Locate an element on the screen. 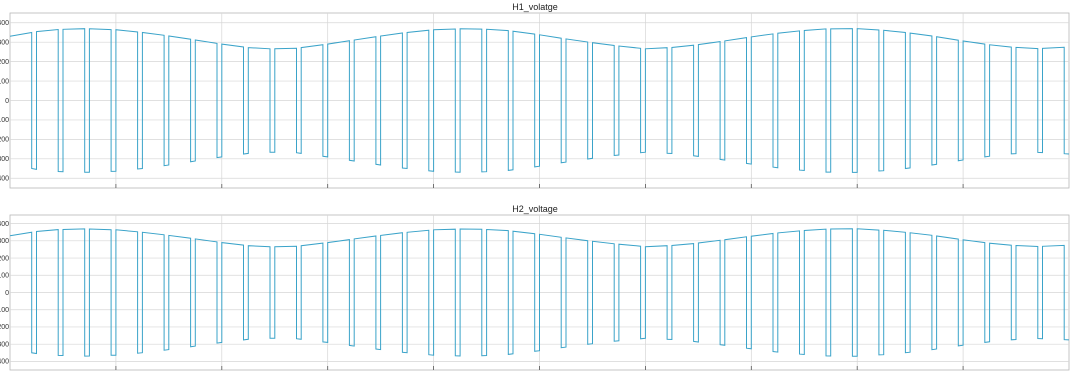  h2-panel-title: H2_voltage is located at coordinates (535, 209).